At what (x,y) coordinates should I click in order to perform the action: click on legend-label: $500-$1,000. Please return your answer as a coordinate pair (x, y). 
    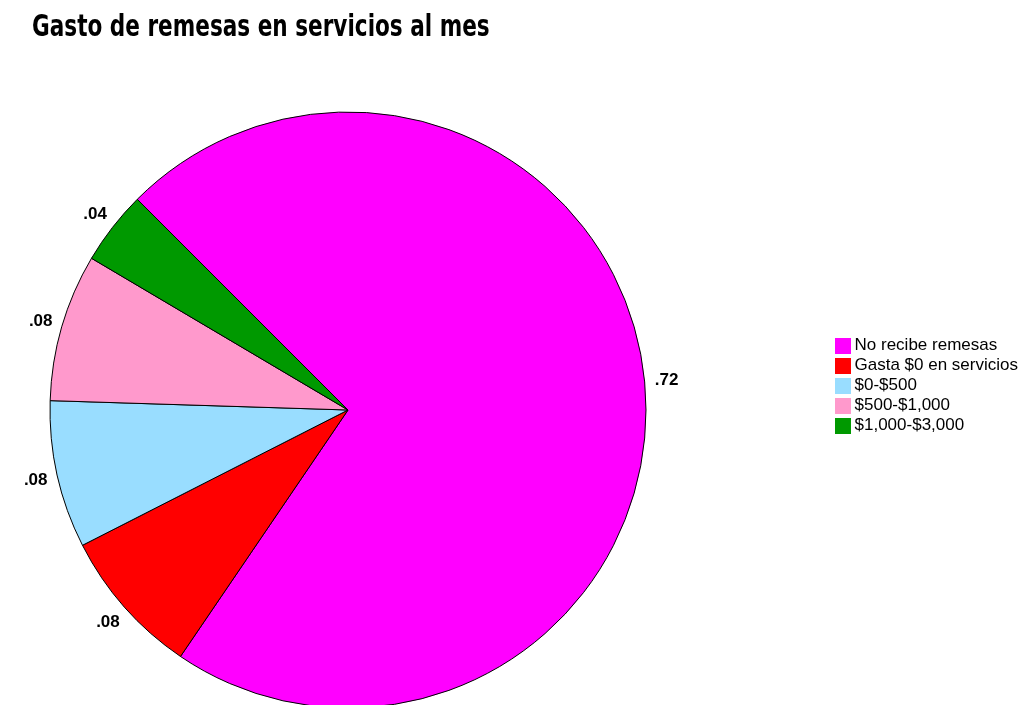
    Looking at the image, I should click on (902, 404).